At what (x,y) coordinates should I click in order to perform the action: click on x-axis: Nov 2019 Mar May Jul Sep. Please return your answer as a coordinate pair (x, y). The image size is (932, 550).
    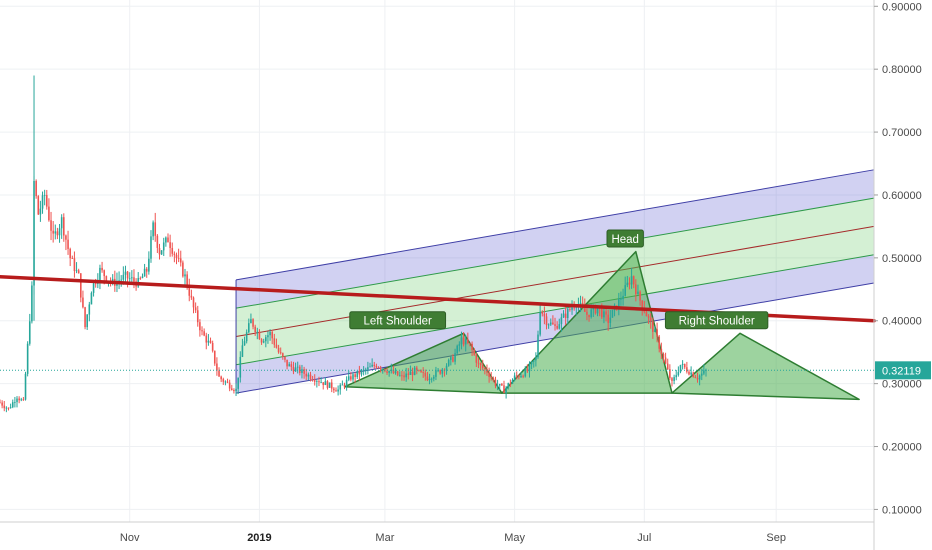
    Looking at the image, I should click on (437, 532).